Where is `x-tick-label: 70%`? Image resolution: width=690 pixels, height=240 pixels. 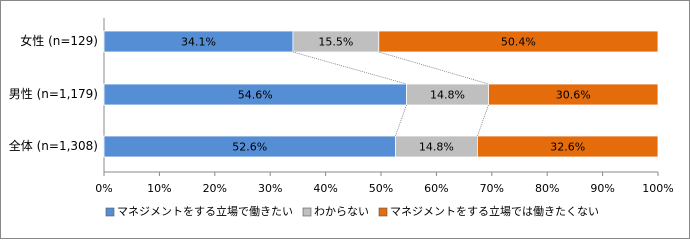
x-tick-label: 70% is located at coordinates (492, 188).